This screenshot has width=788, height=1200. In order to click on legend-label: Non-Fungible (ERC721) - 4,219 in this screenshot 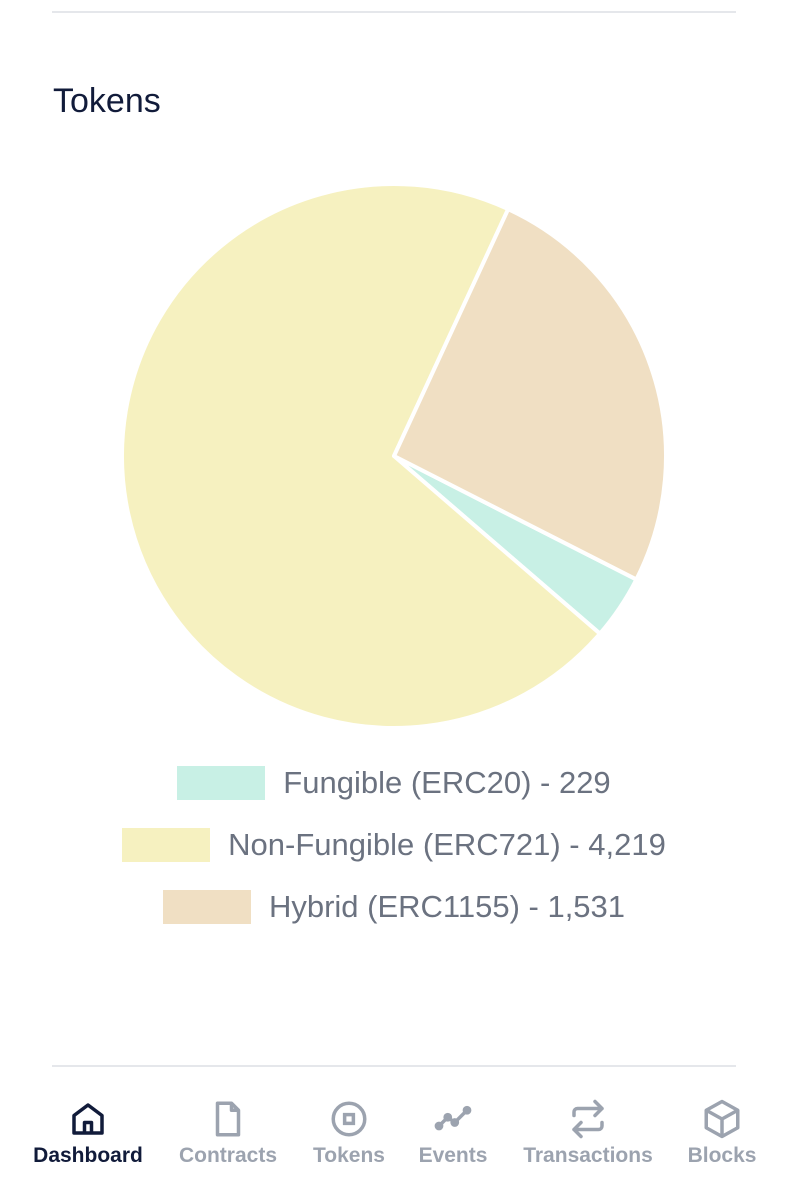, I will do `click(447, 844)`.